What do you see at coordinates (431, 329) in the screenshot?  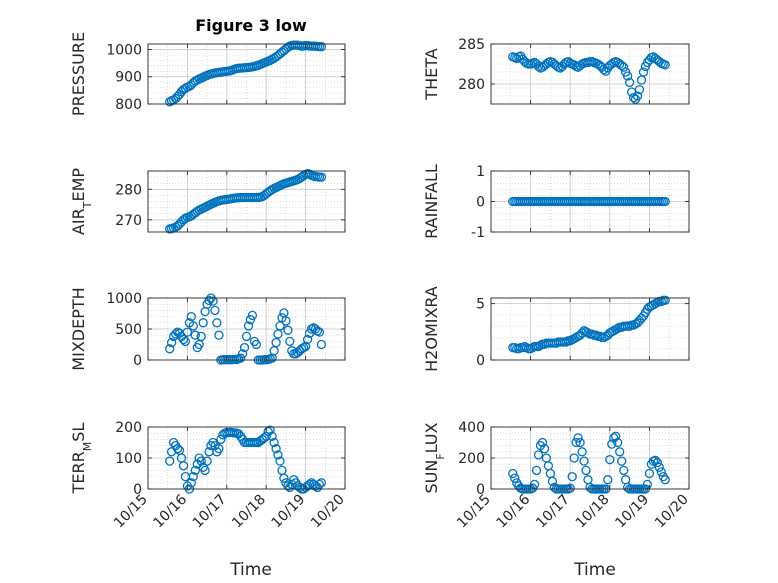 I see `y-axis-label: H2OMIXRA` at bounding box center [431, 329].